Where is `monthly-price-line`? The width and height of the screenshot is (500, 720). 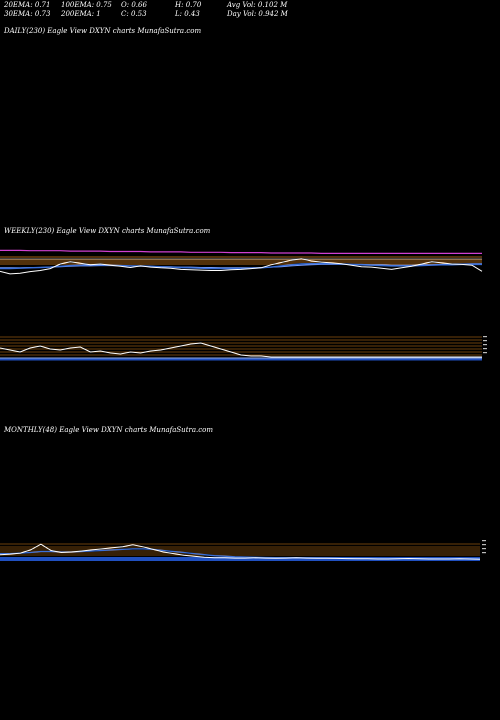
monthly-price-line is located at coordinates (240, 551).